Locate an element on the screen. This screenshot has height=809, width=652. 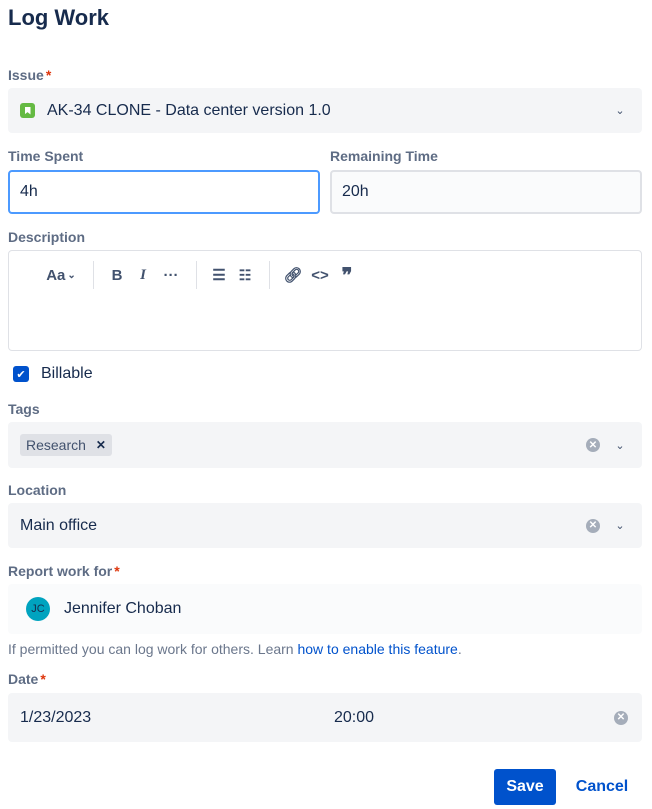
location-value: Main office is located at coordinates (59, 525).